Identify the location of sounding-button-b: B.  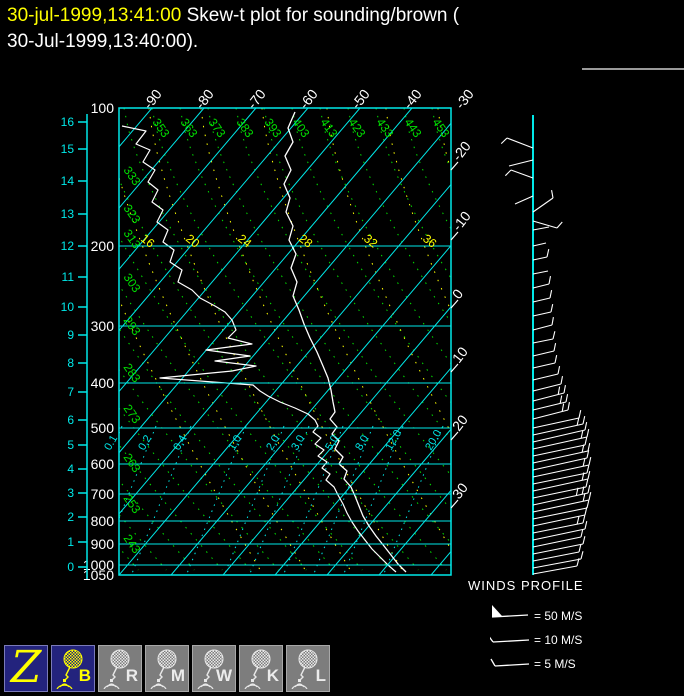
(73, 668).